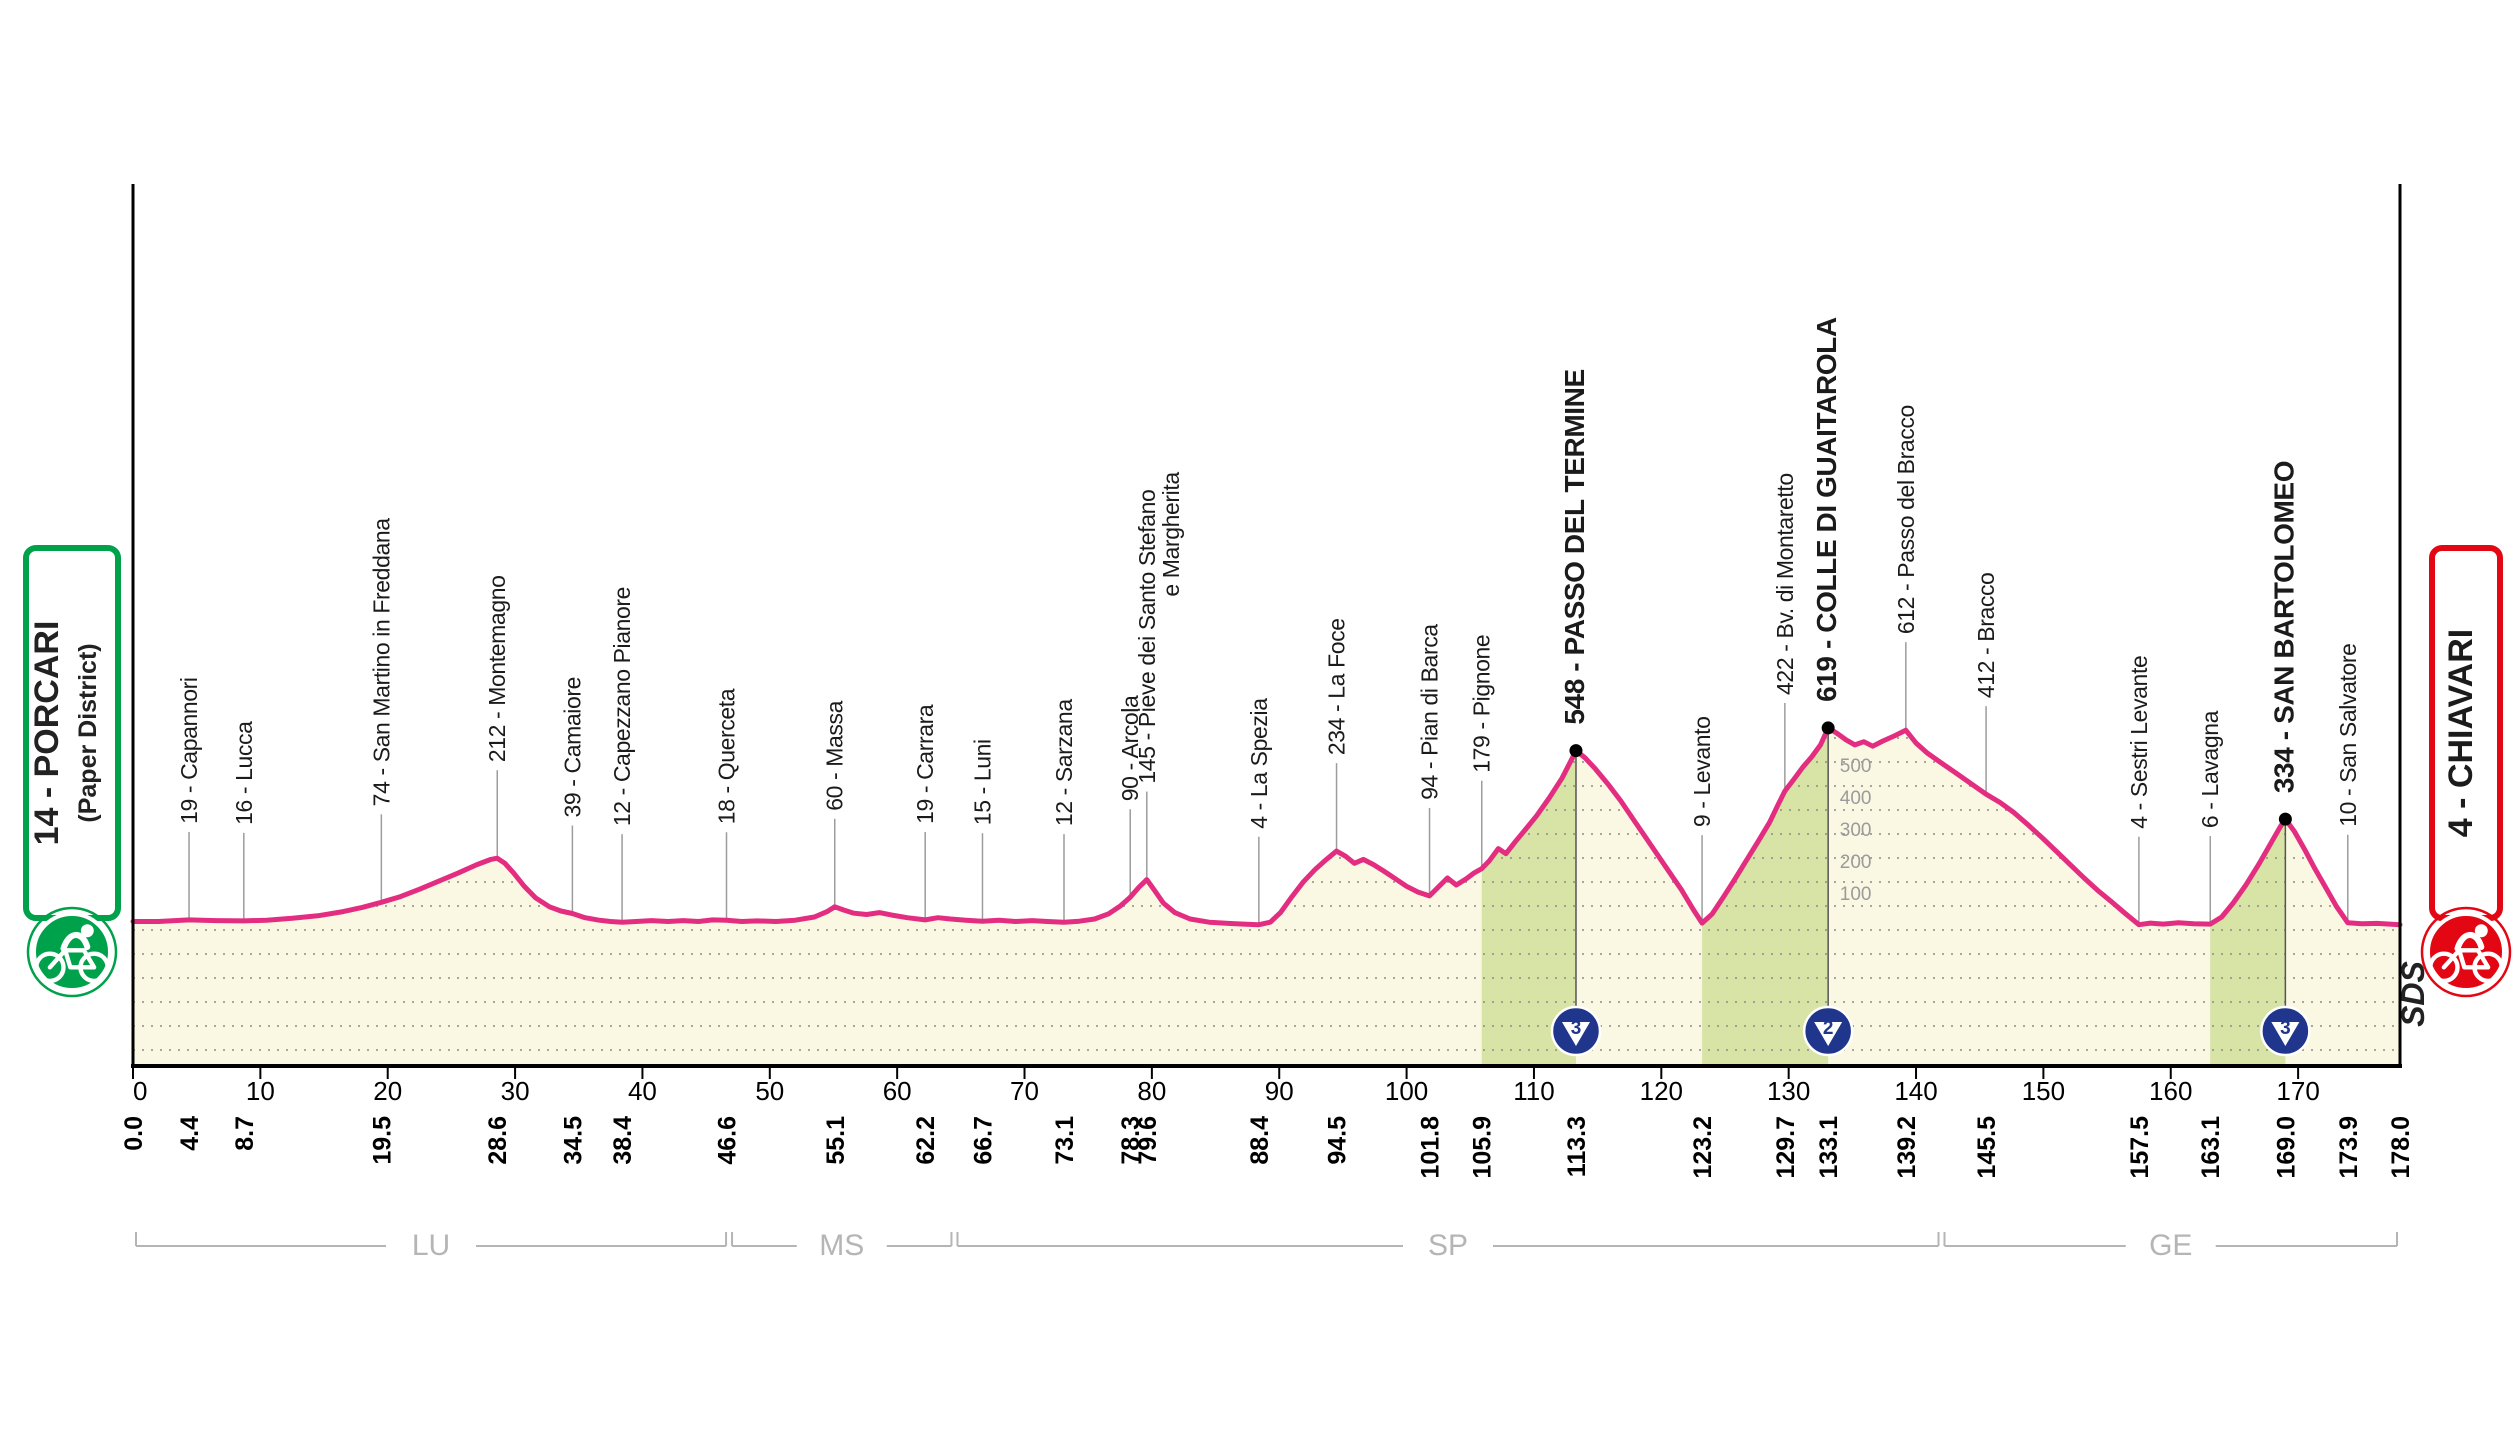 This screenshot has width=2513, height=1436. Describe the element at coordinates (1703, 1147) in the screenshot. I see `km-mark-label: 123.2` at that location.